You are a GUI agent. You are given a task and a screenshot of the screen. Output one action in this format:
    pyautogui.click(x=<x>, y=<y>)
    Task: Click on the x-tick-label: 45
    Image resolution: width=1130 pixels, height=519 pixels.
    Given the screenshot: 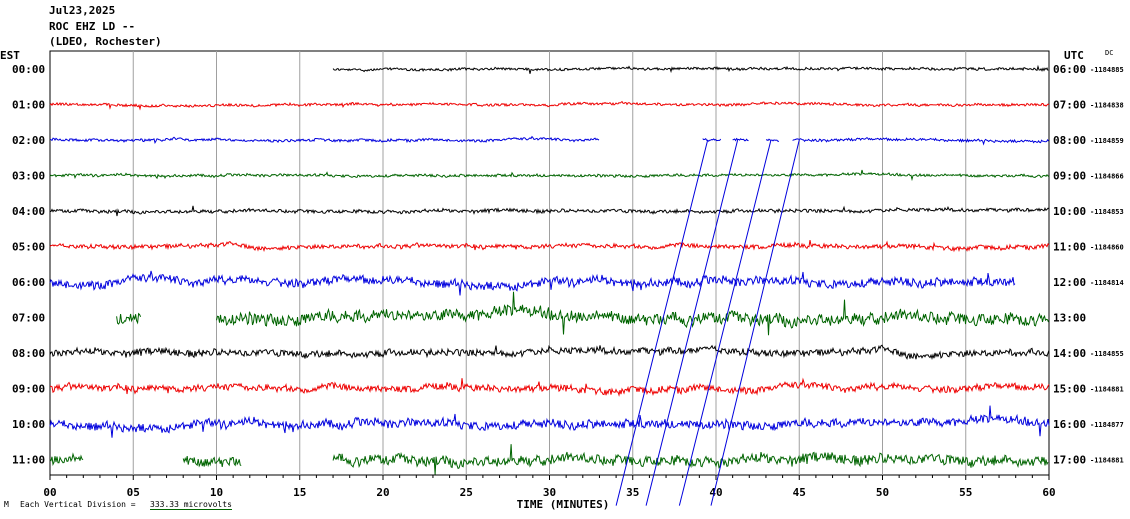 What is the action you would take?
    pyautogui.click(x=799, y=492)
    